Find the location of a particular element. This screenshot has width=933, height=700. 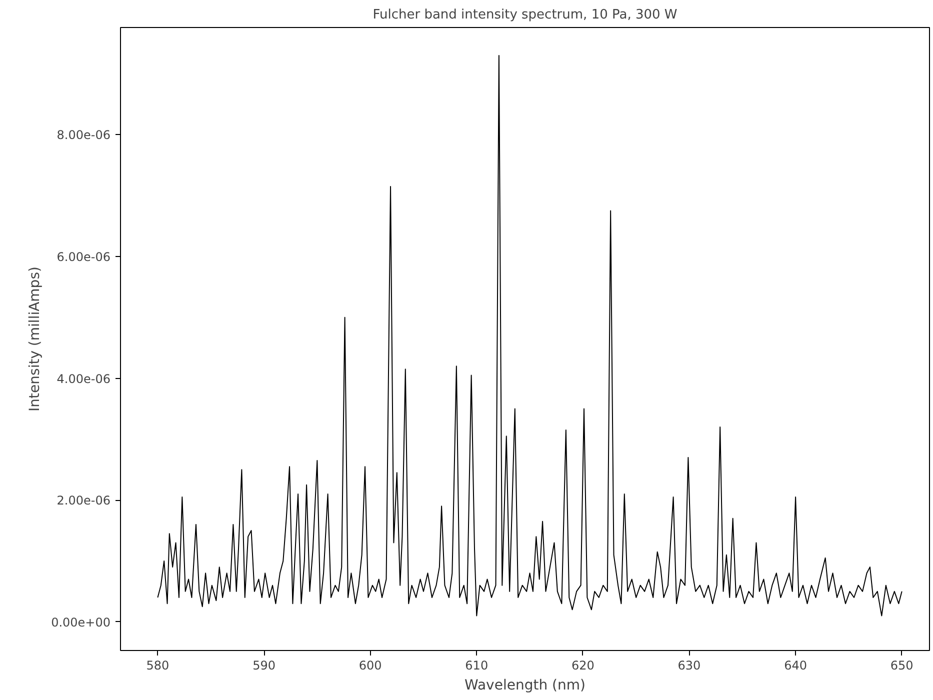

x-axis-title: Wavelength (nm) is located at coordinates (525, 686).